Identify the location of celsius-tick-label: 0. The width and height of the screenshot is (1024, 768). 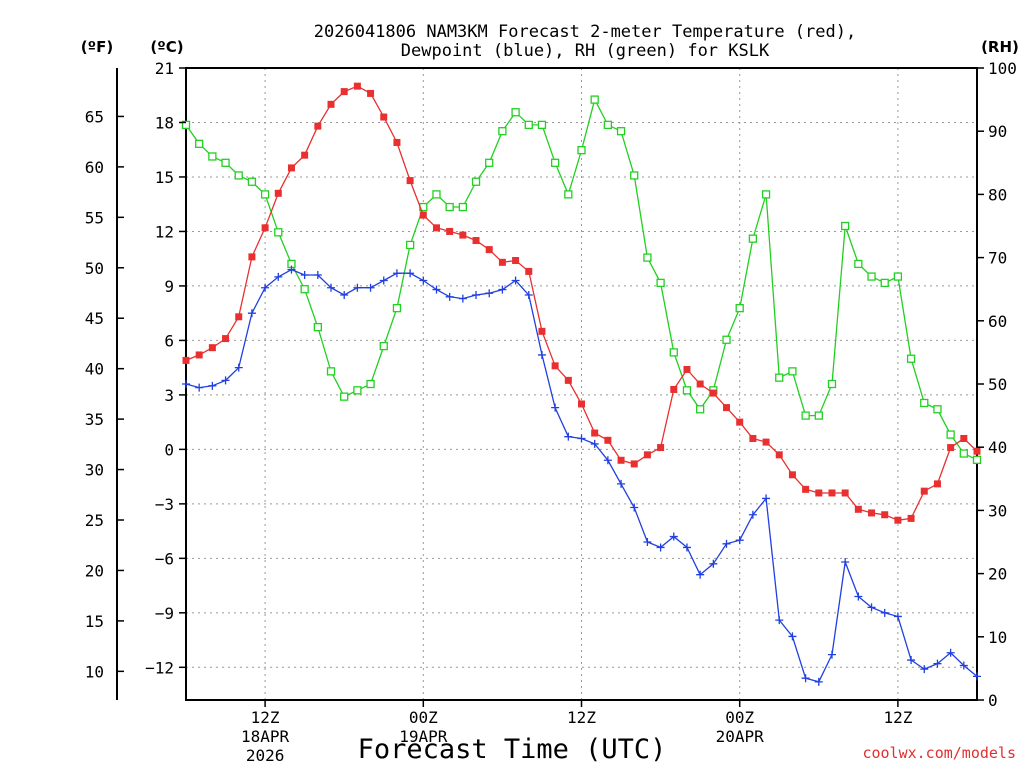
(169, 449).